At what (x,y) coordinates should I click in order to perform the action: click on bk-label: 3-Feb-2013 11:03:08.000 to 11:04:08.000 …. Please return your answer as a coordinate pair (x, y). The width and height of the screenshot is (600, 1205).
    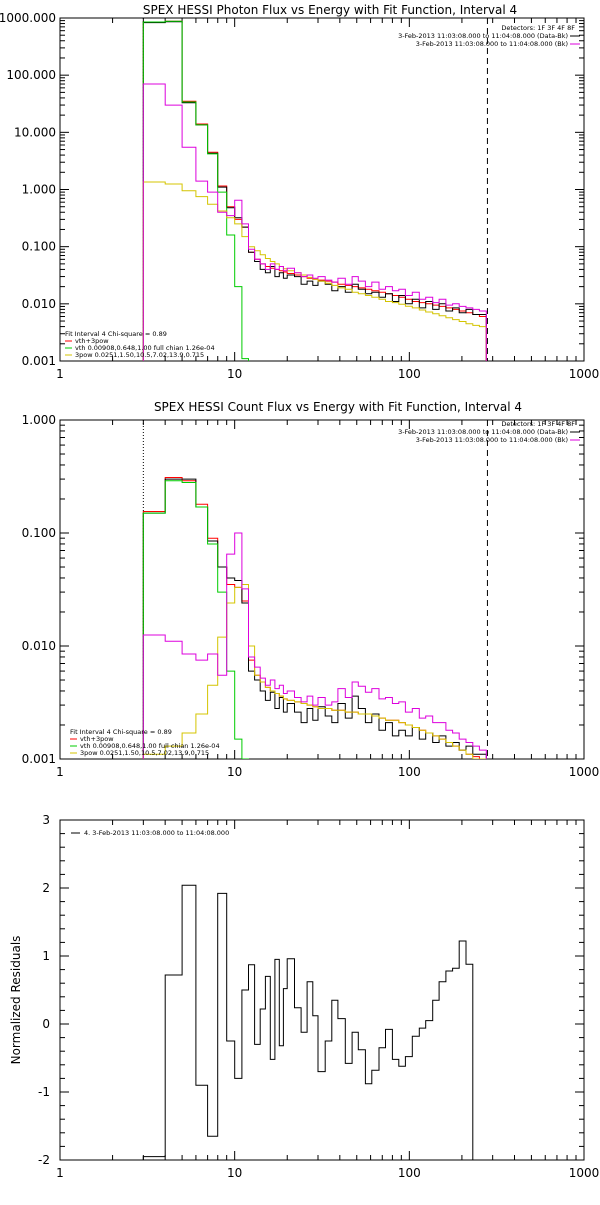
    Looking at the image, I should click on (492, 44).